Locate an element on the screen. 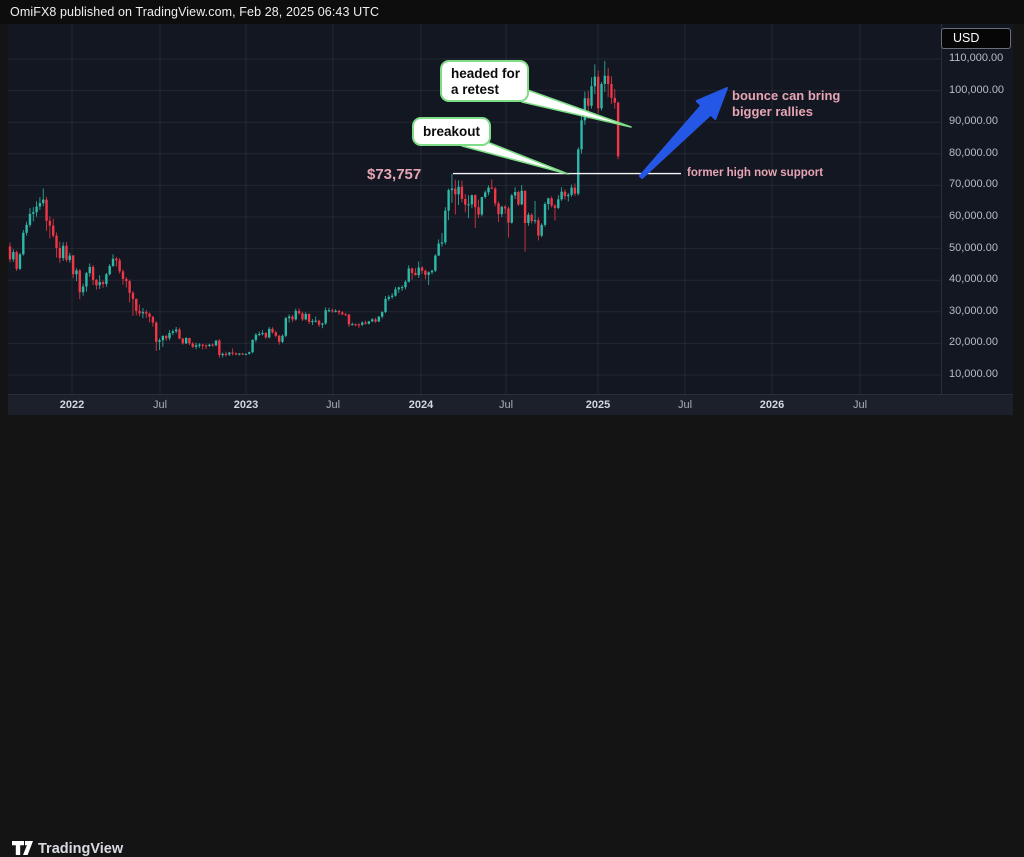 Image resolution: width=1024 pixels, height=857 pixels. brand-name: TradingView is located at coordinates (81, 849).